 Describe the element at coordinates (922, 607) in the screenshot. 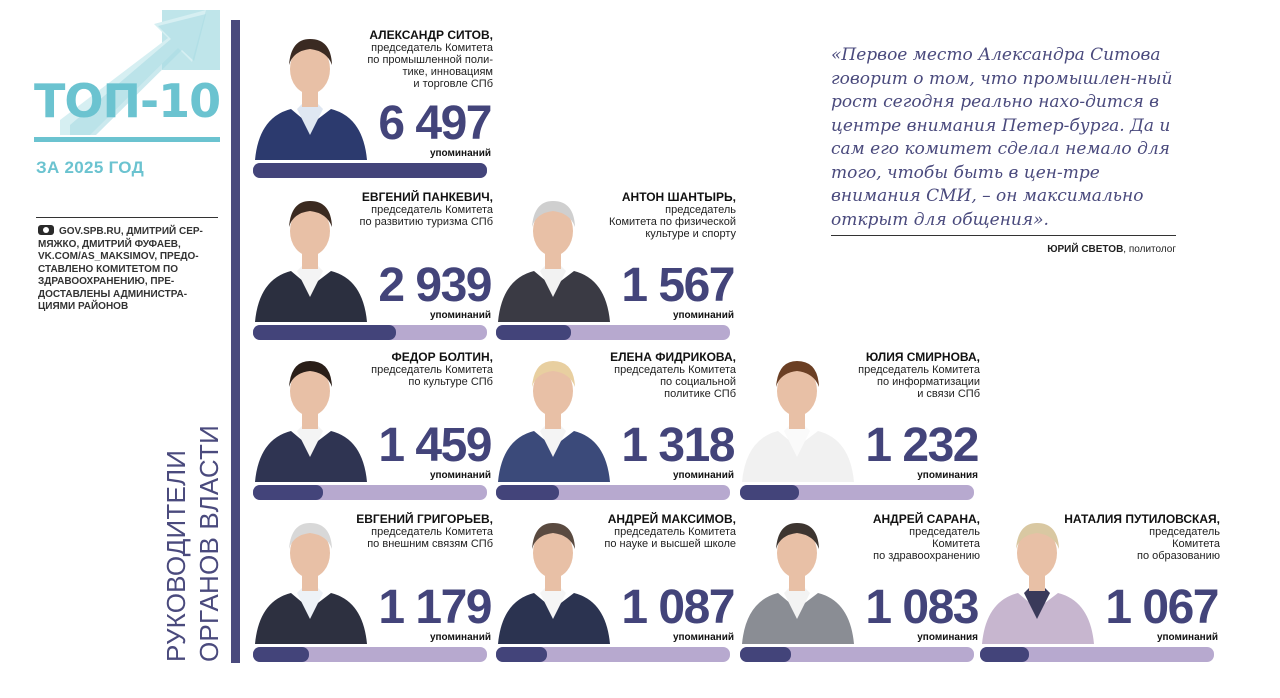

I see `mentions-count: 1 083` at that location.